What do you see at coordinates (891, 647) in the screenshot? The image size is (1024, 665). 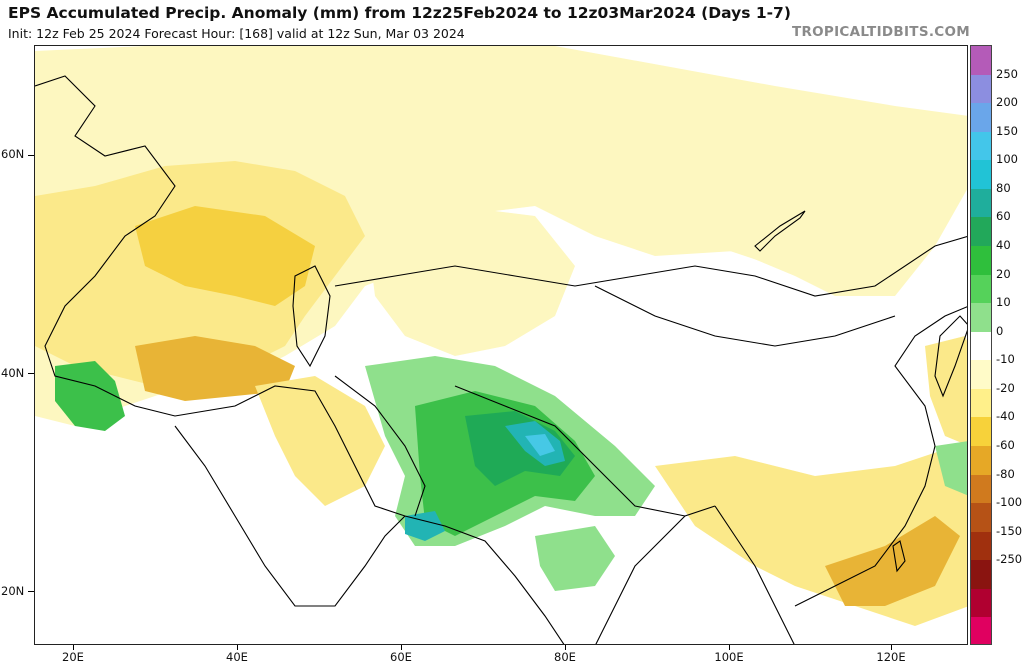 I see `lon-tick-120e` at bounding box center [891, 647].